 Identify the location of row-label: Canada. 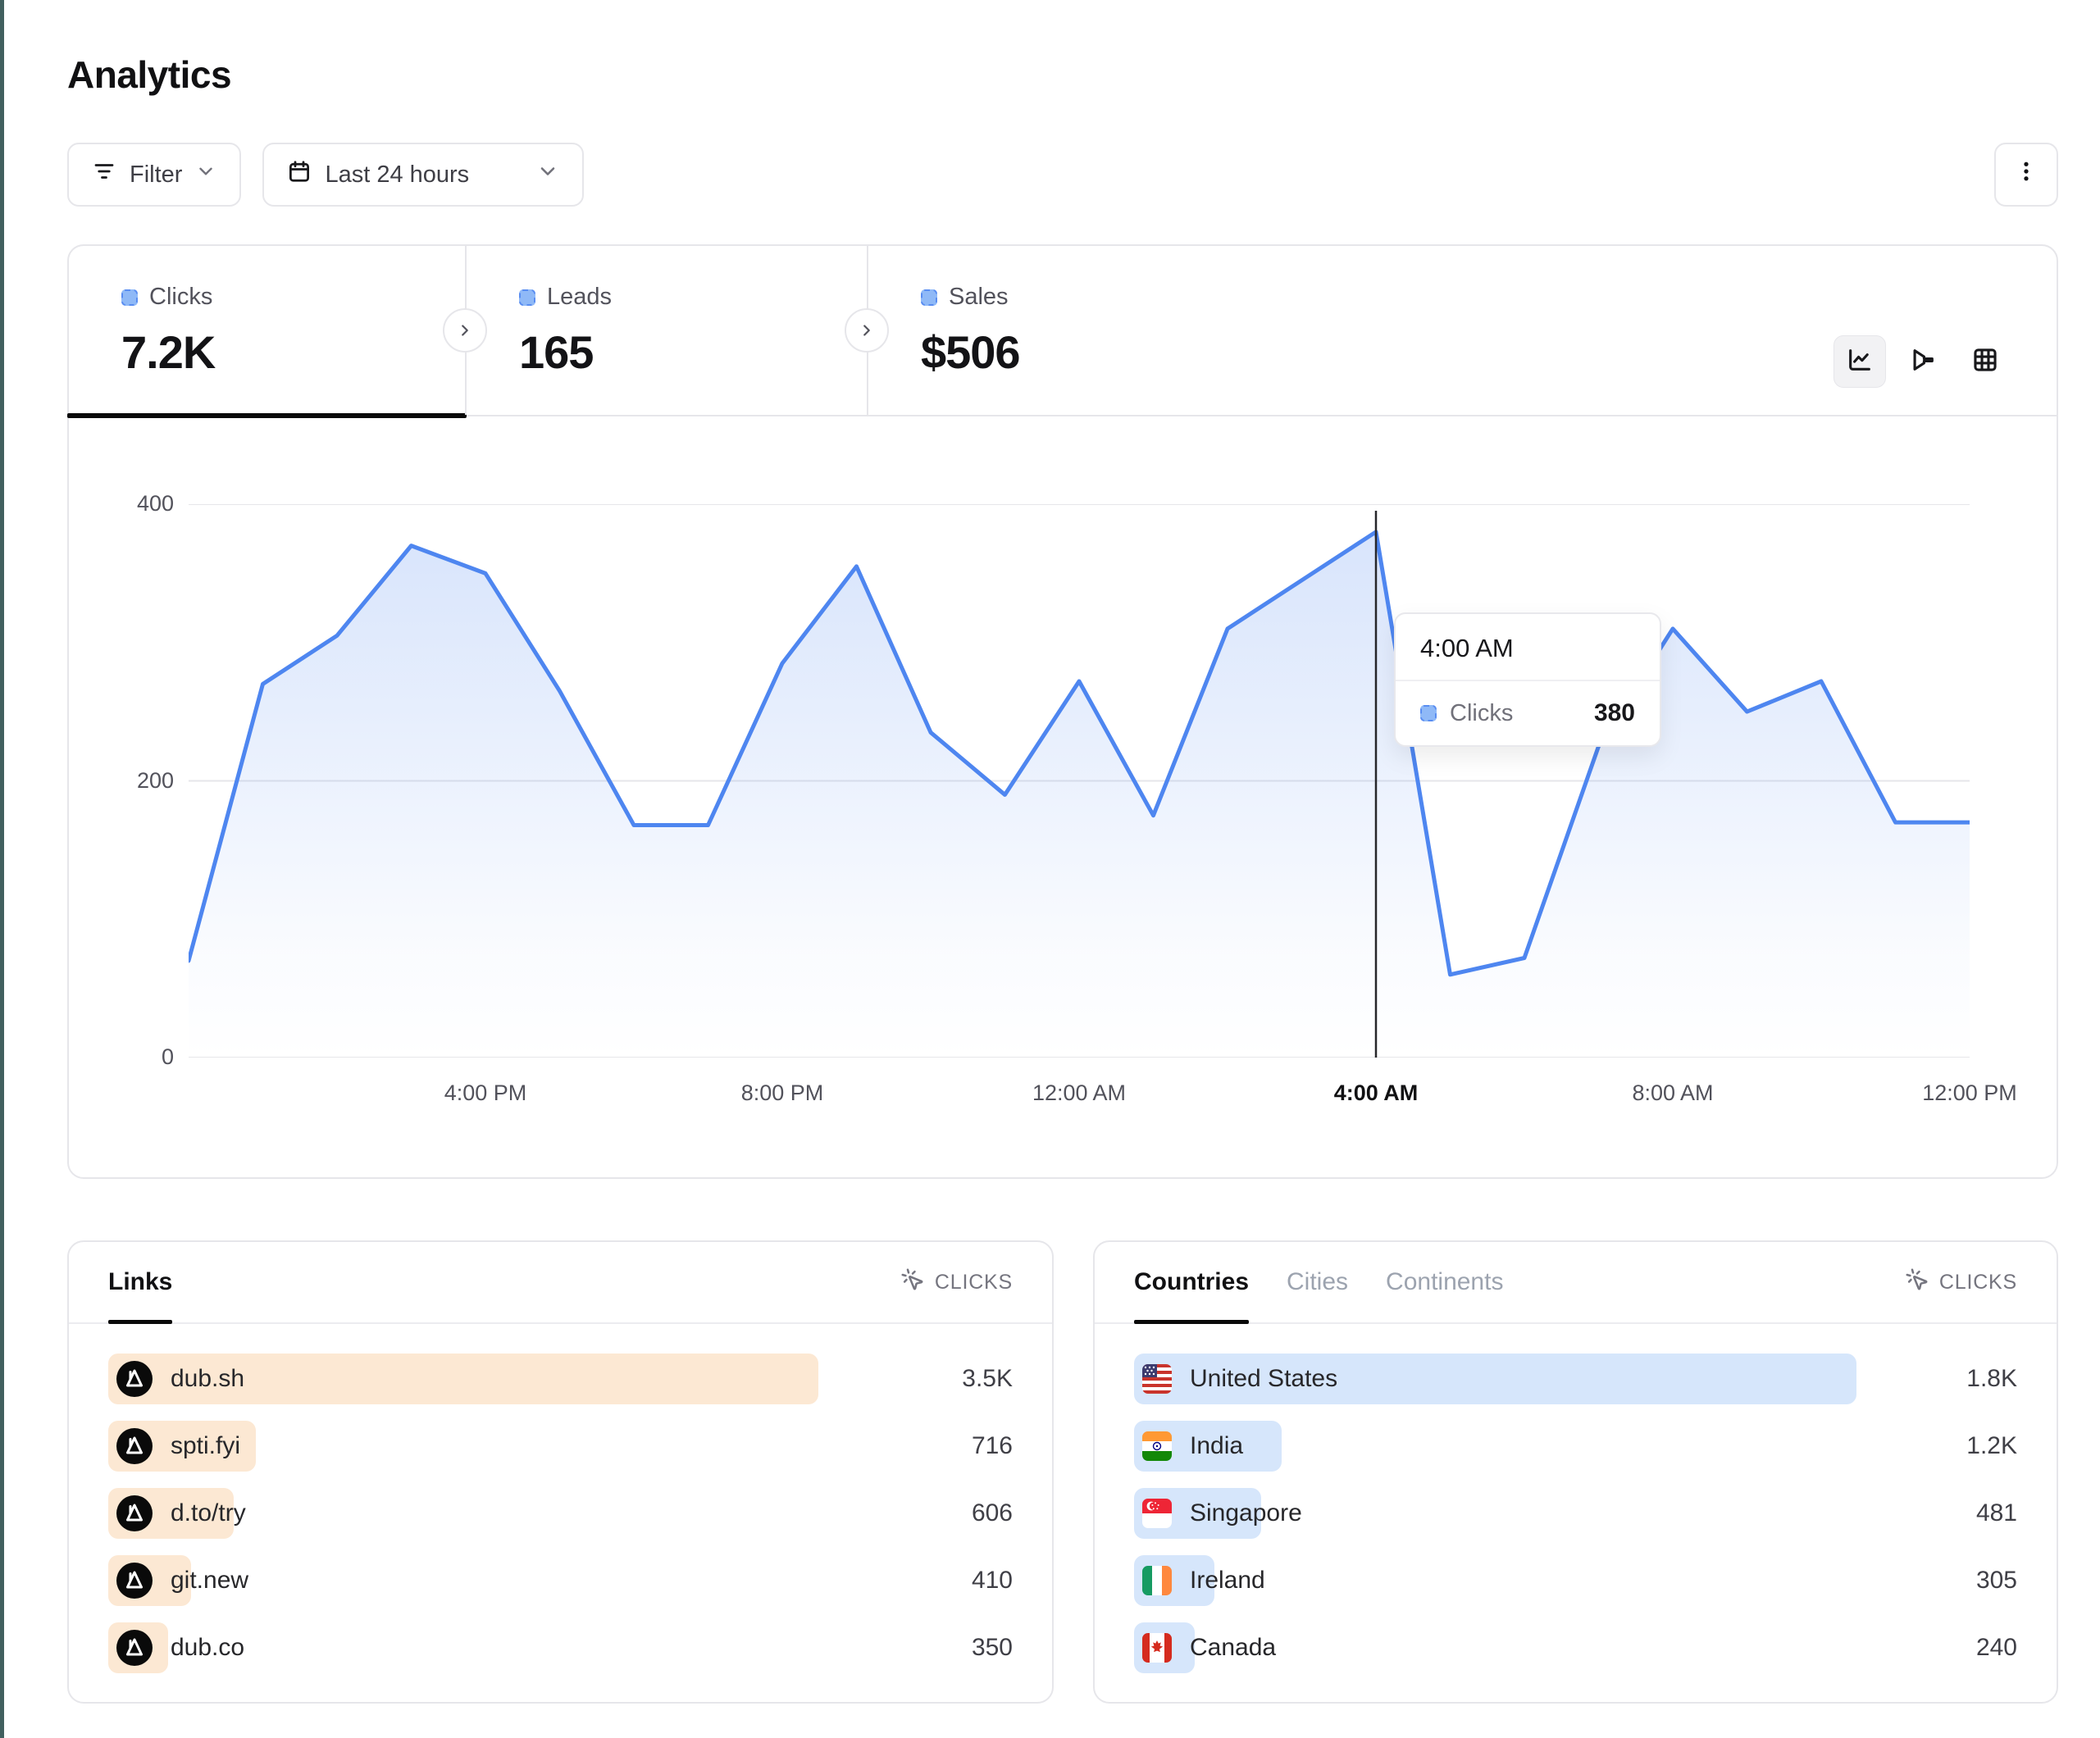
(1233, 1647).